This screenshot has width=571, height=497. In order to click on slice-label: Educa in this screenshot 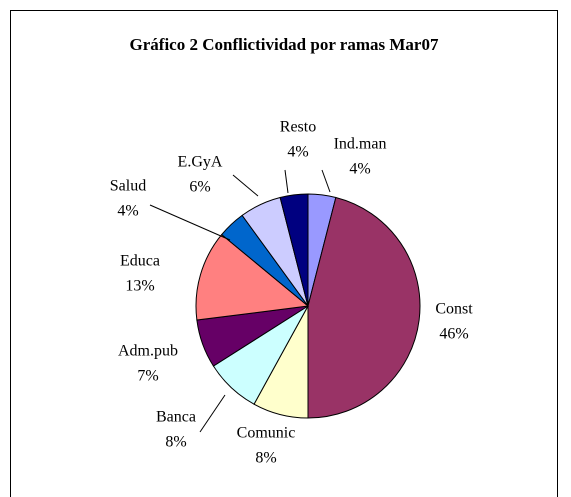, I will do `click(140, 261)`.